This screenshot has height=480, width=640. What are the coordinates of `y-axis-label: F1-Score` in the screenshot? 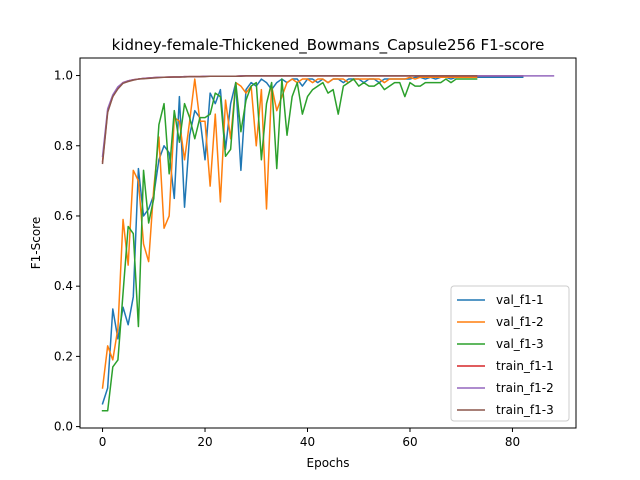 It's located at (36, 243).